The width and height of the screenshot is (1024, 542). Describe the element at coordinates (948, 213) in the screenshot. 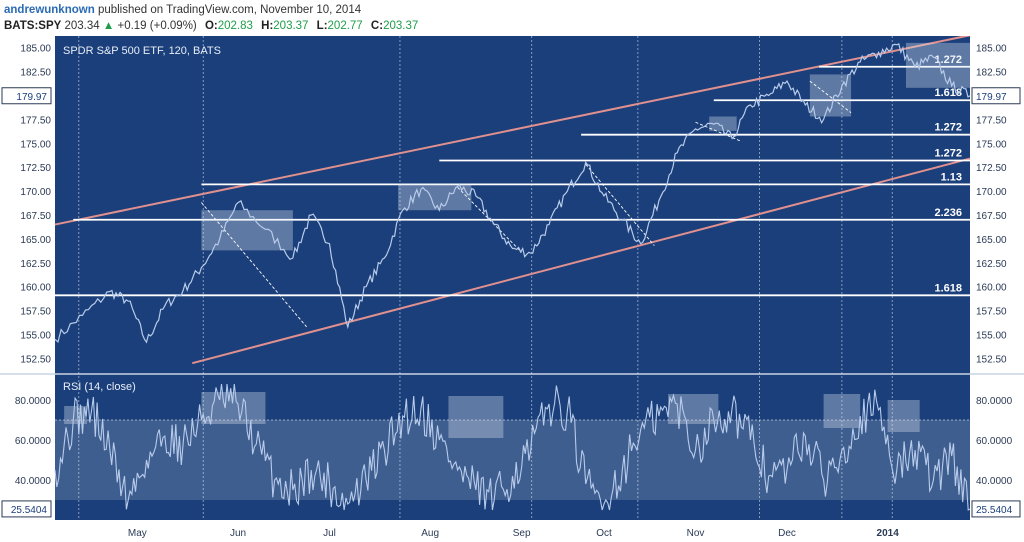

I see `fib-level-label: 2.236` at that location.